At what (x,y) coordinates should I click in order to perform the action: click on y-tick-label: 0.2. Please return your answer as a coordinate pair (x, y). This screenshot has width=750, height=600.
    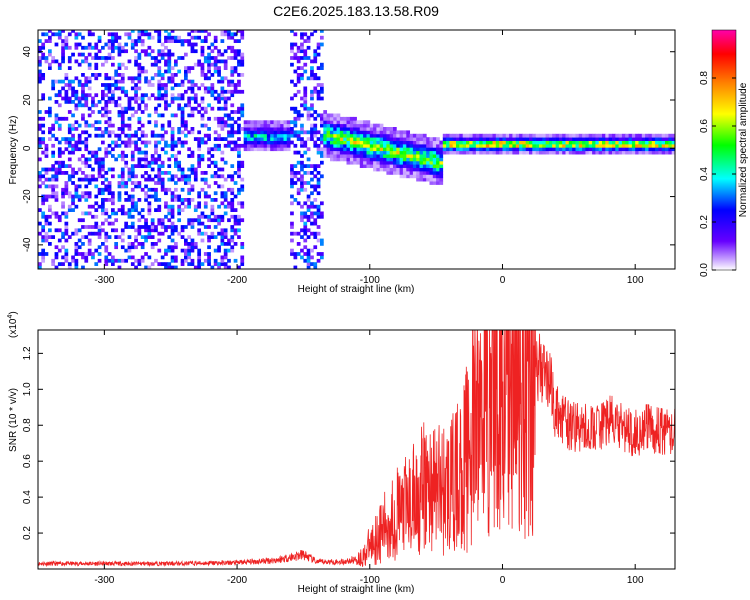
    Looking at the image, I should click on (27, 533).